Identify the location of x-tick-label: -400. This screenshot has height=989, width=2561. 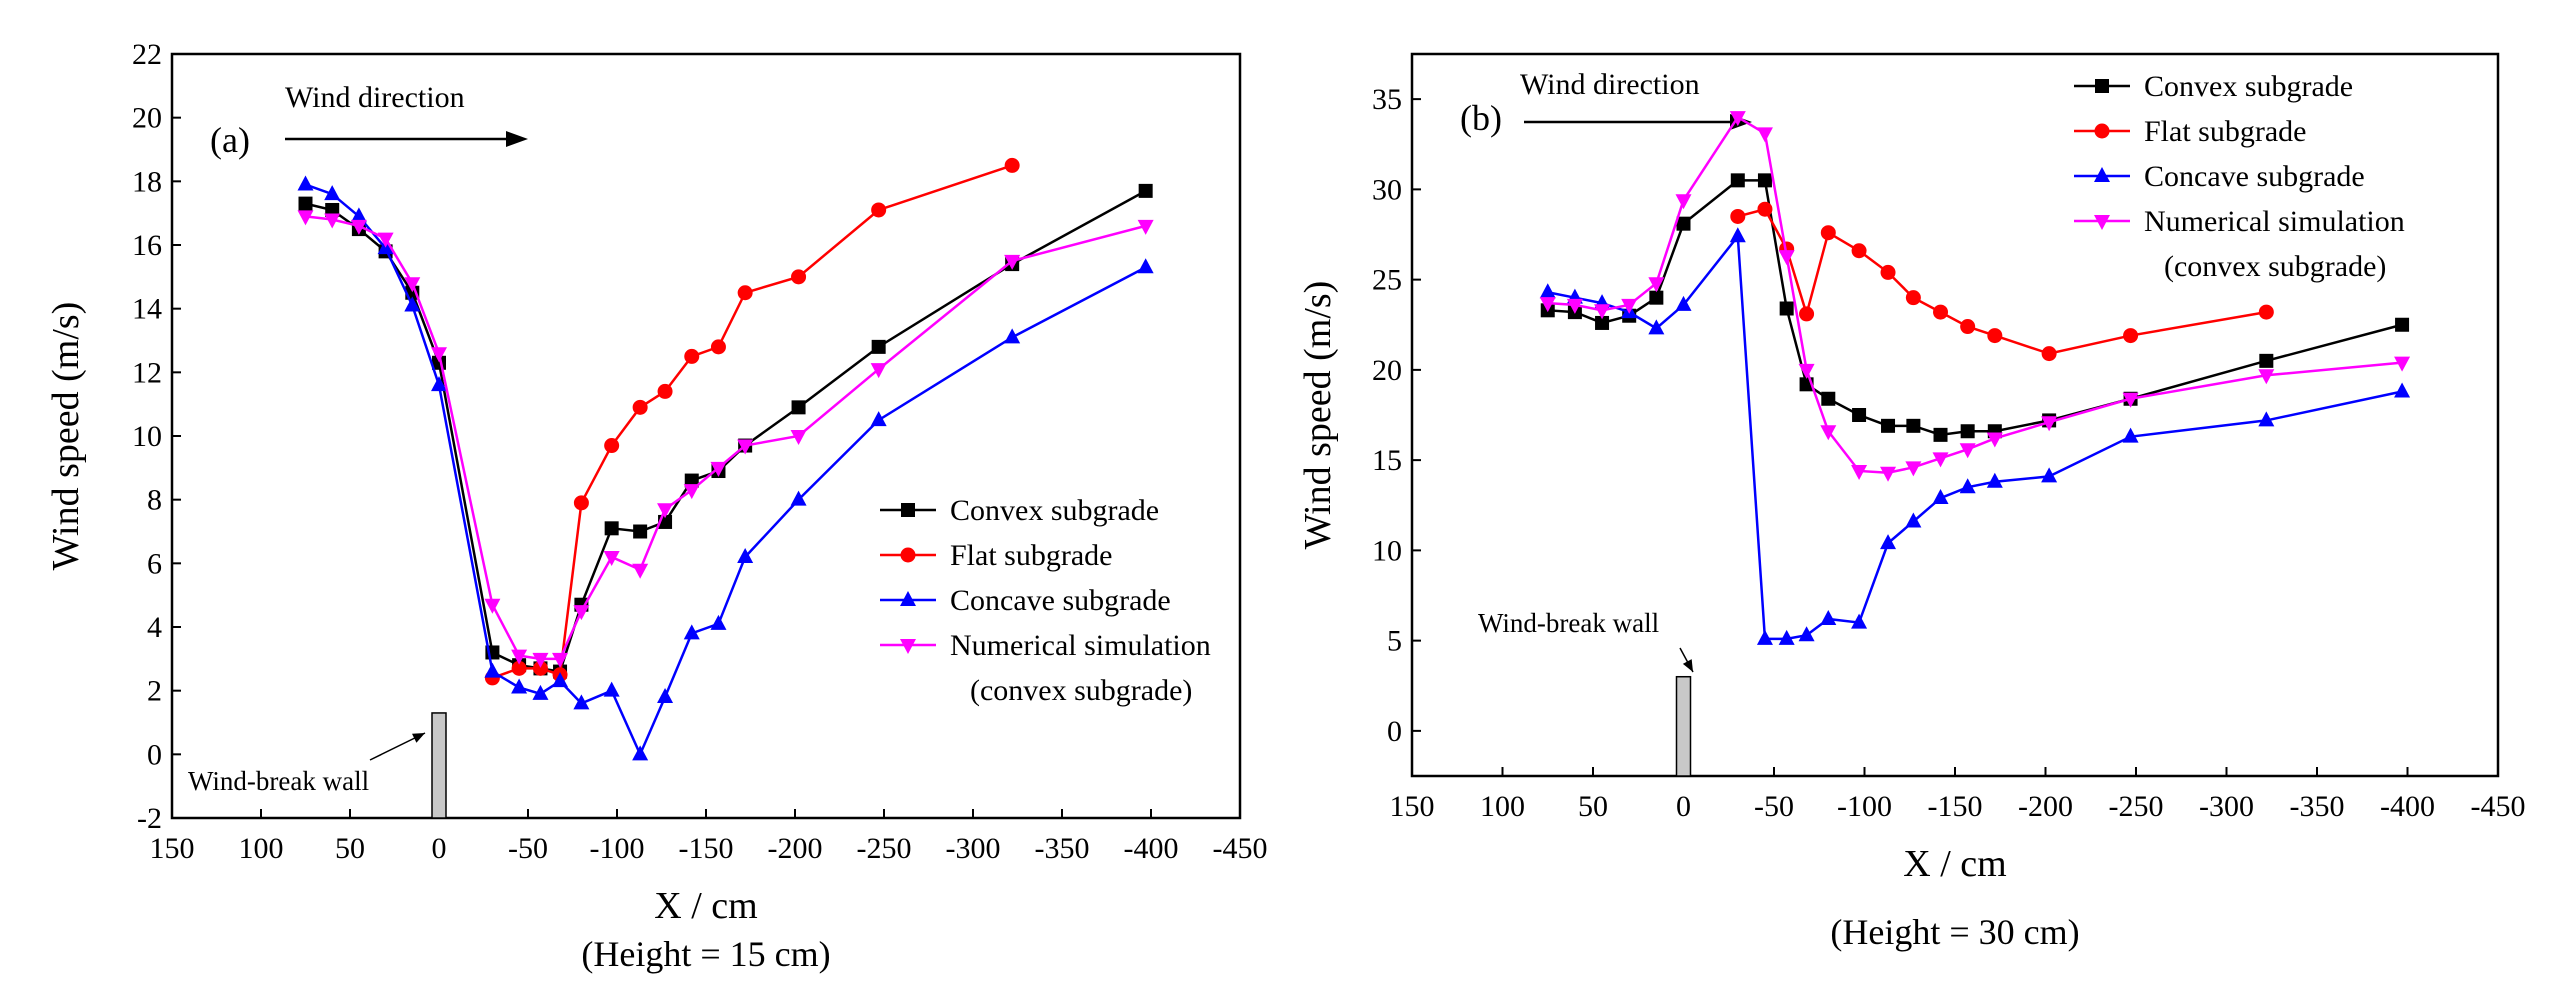
(1151, 848).